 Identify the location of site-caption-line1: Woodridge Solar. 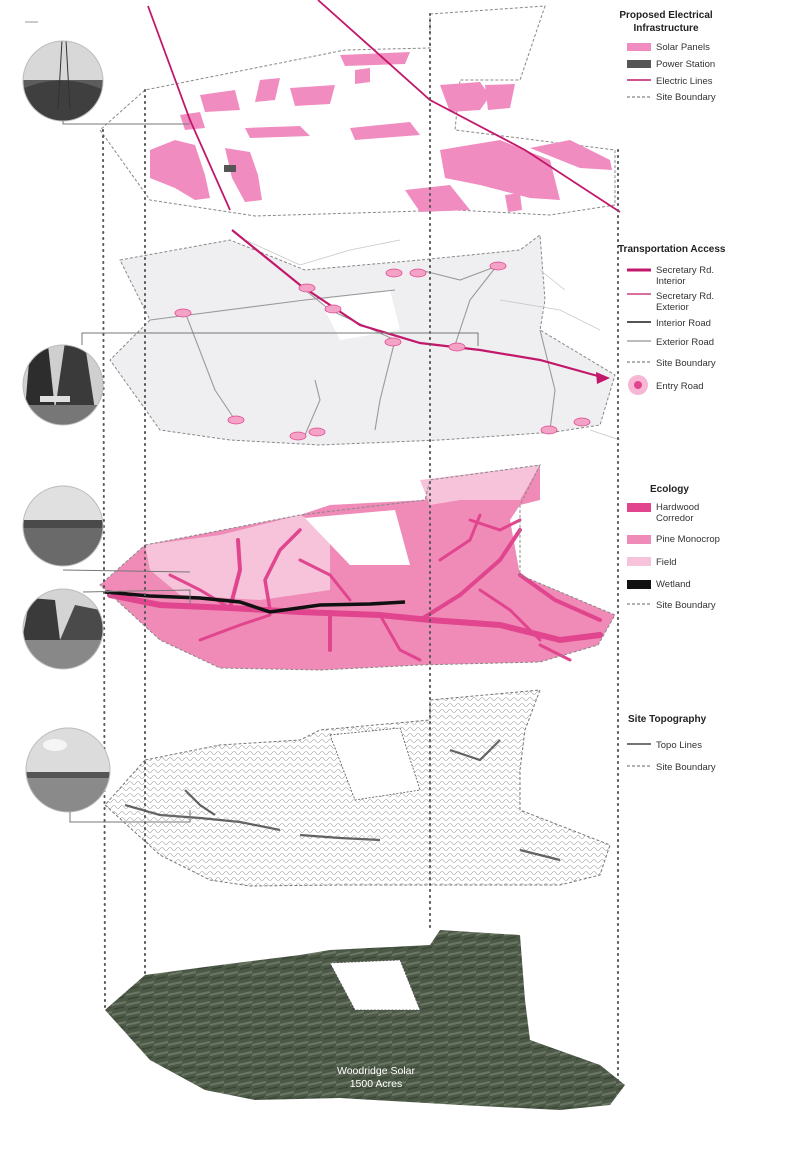
(376, 1071).